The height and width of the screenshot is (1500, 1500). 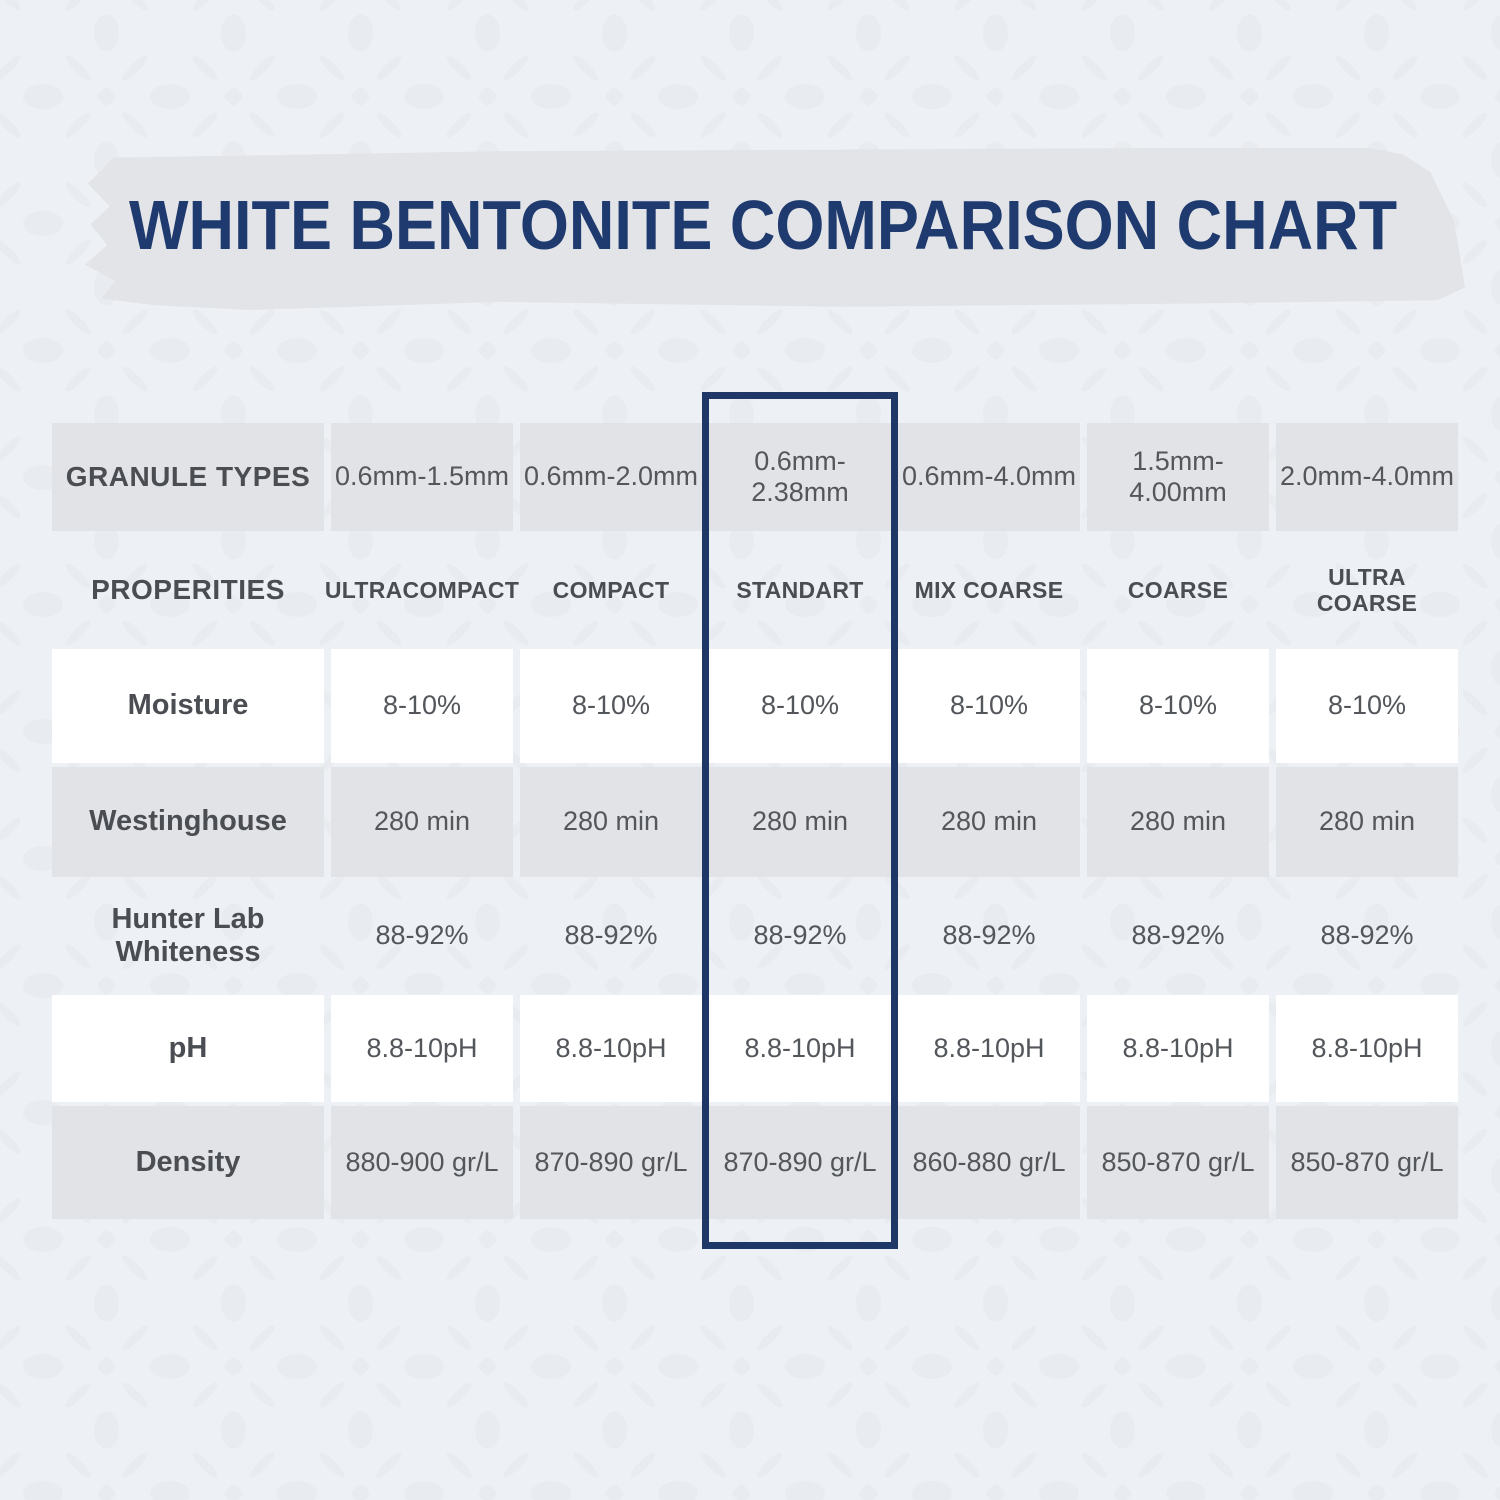 What do you see at coordinates (989, 935) in the screenshot?
I see `value-cell-2-3: 88-92%` at bounding box center [989, 935].